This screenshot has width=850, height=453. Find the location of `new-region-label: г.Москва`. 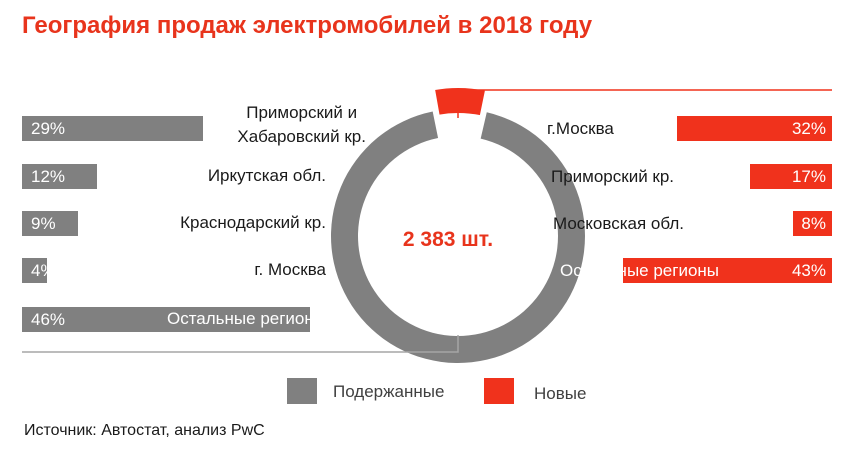

new-region-label: г.Москва is located at coordinates (580, 128).